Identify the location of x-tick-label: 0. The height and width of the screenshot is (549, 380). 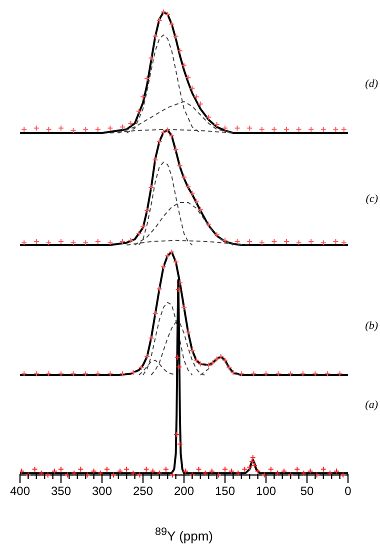
(348, 491).